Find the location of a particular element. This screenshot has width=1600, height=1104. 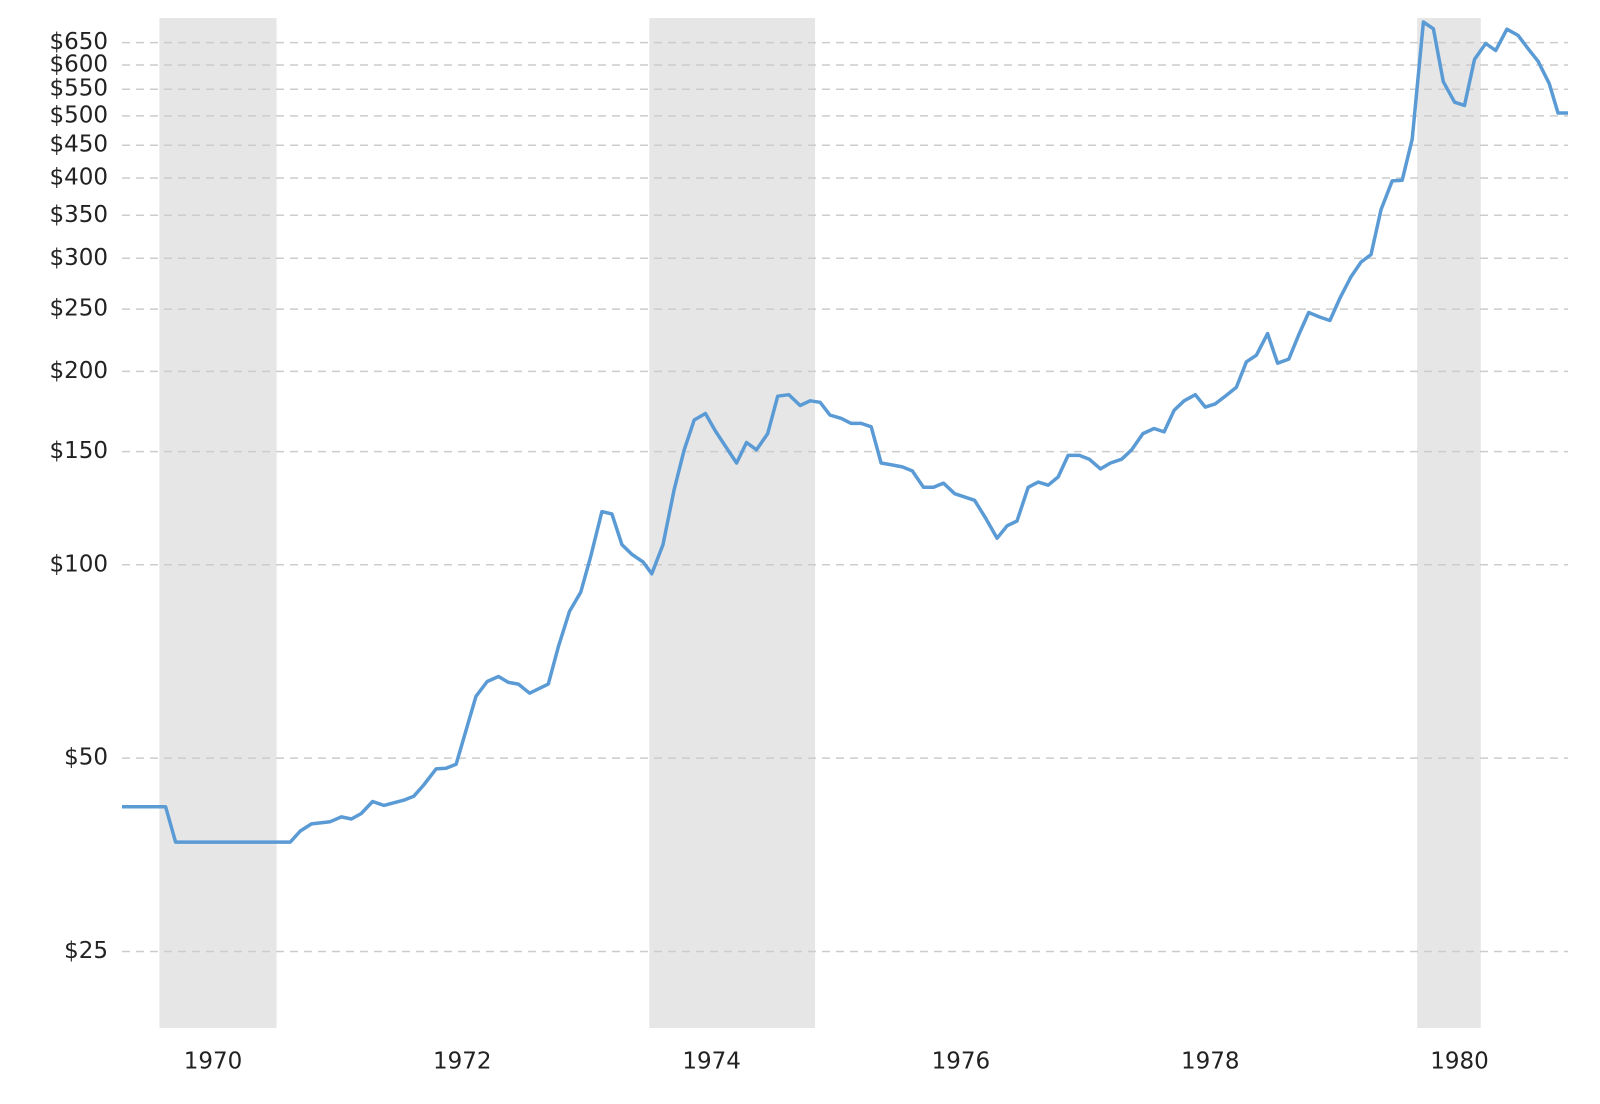

x-tick-label: 1978 is located at coordinates (1210, 1062).